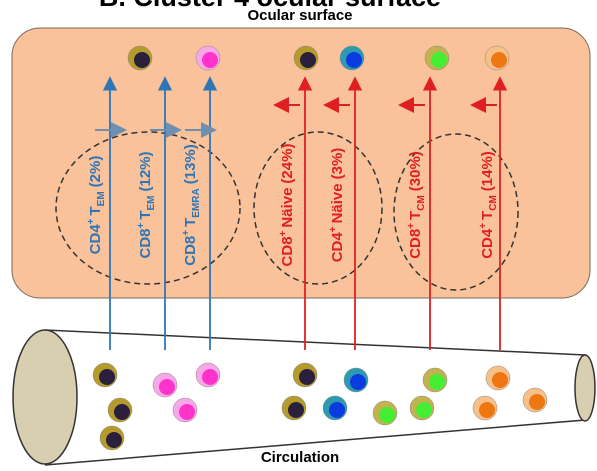 Image resolution: width=597 pixels, height=471 pixels. Describe the element at coordinates (300, 457) in the screenshot. I see `bottom-label: Circulation` at that location.